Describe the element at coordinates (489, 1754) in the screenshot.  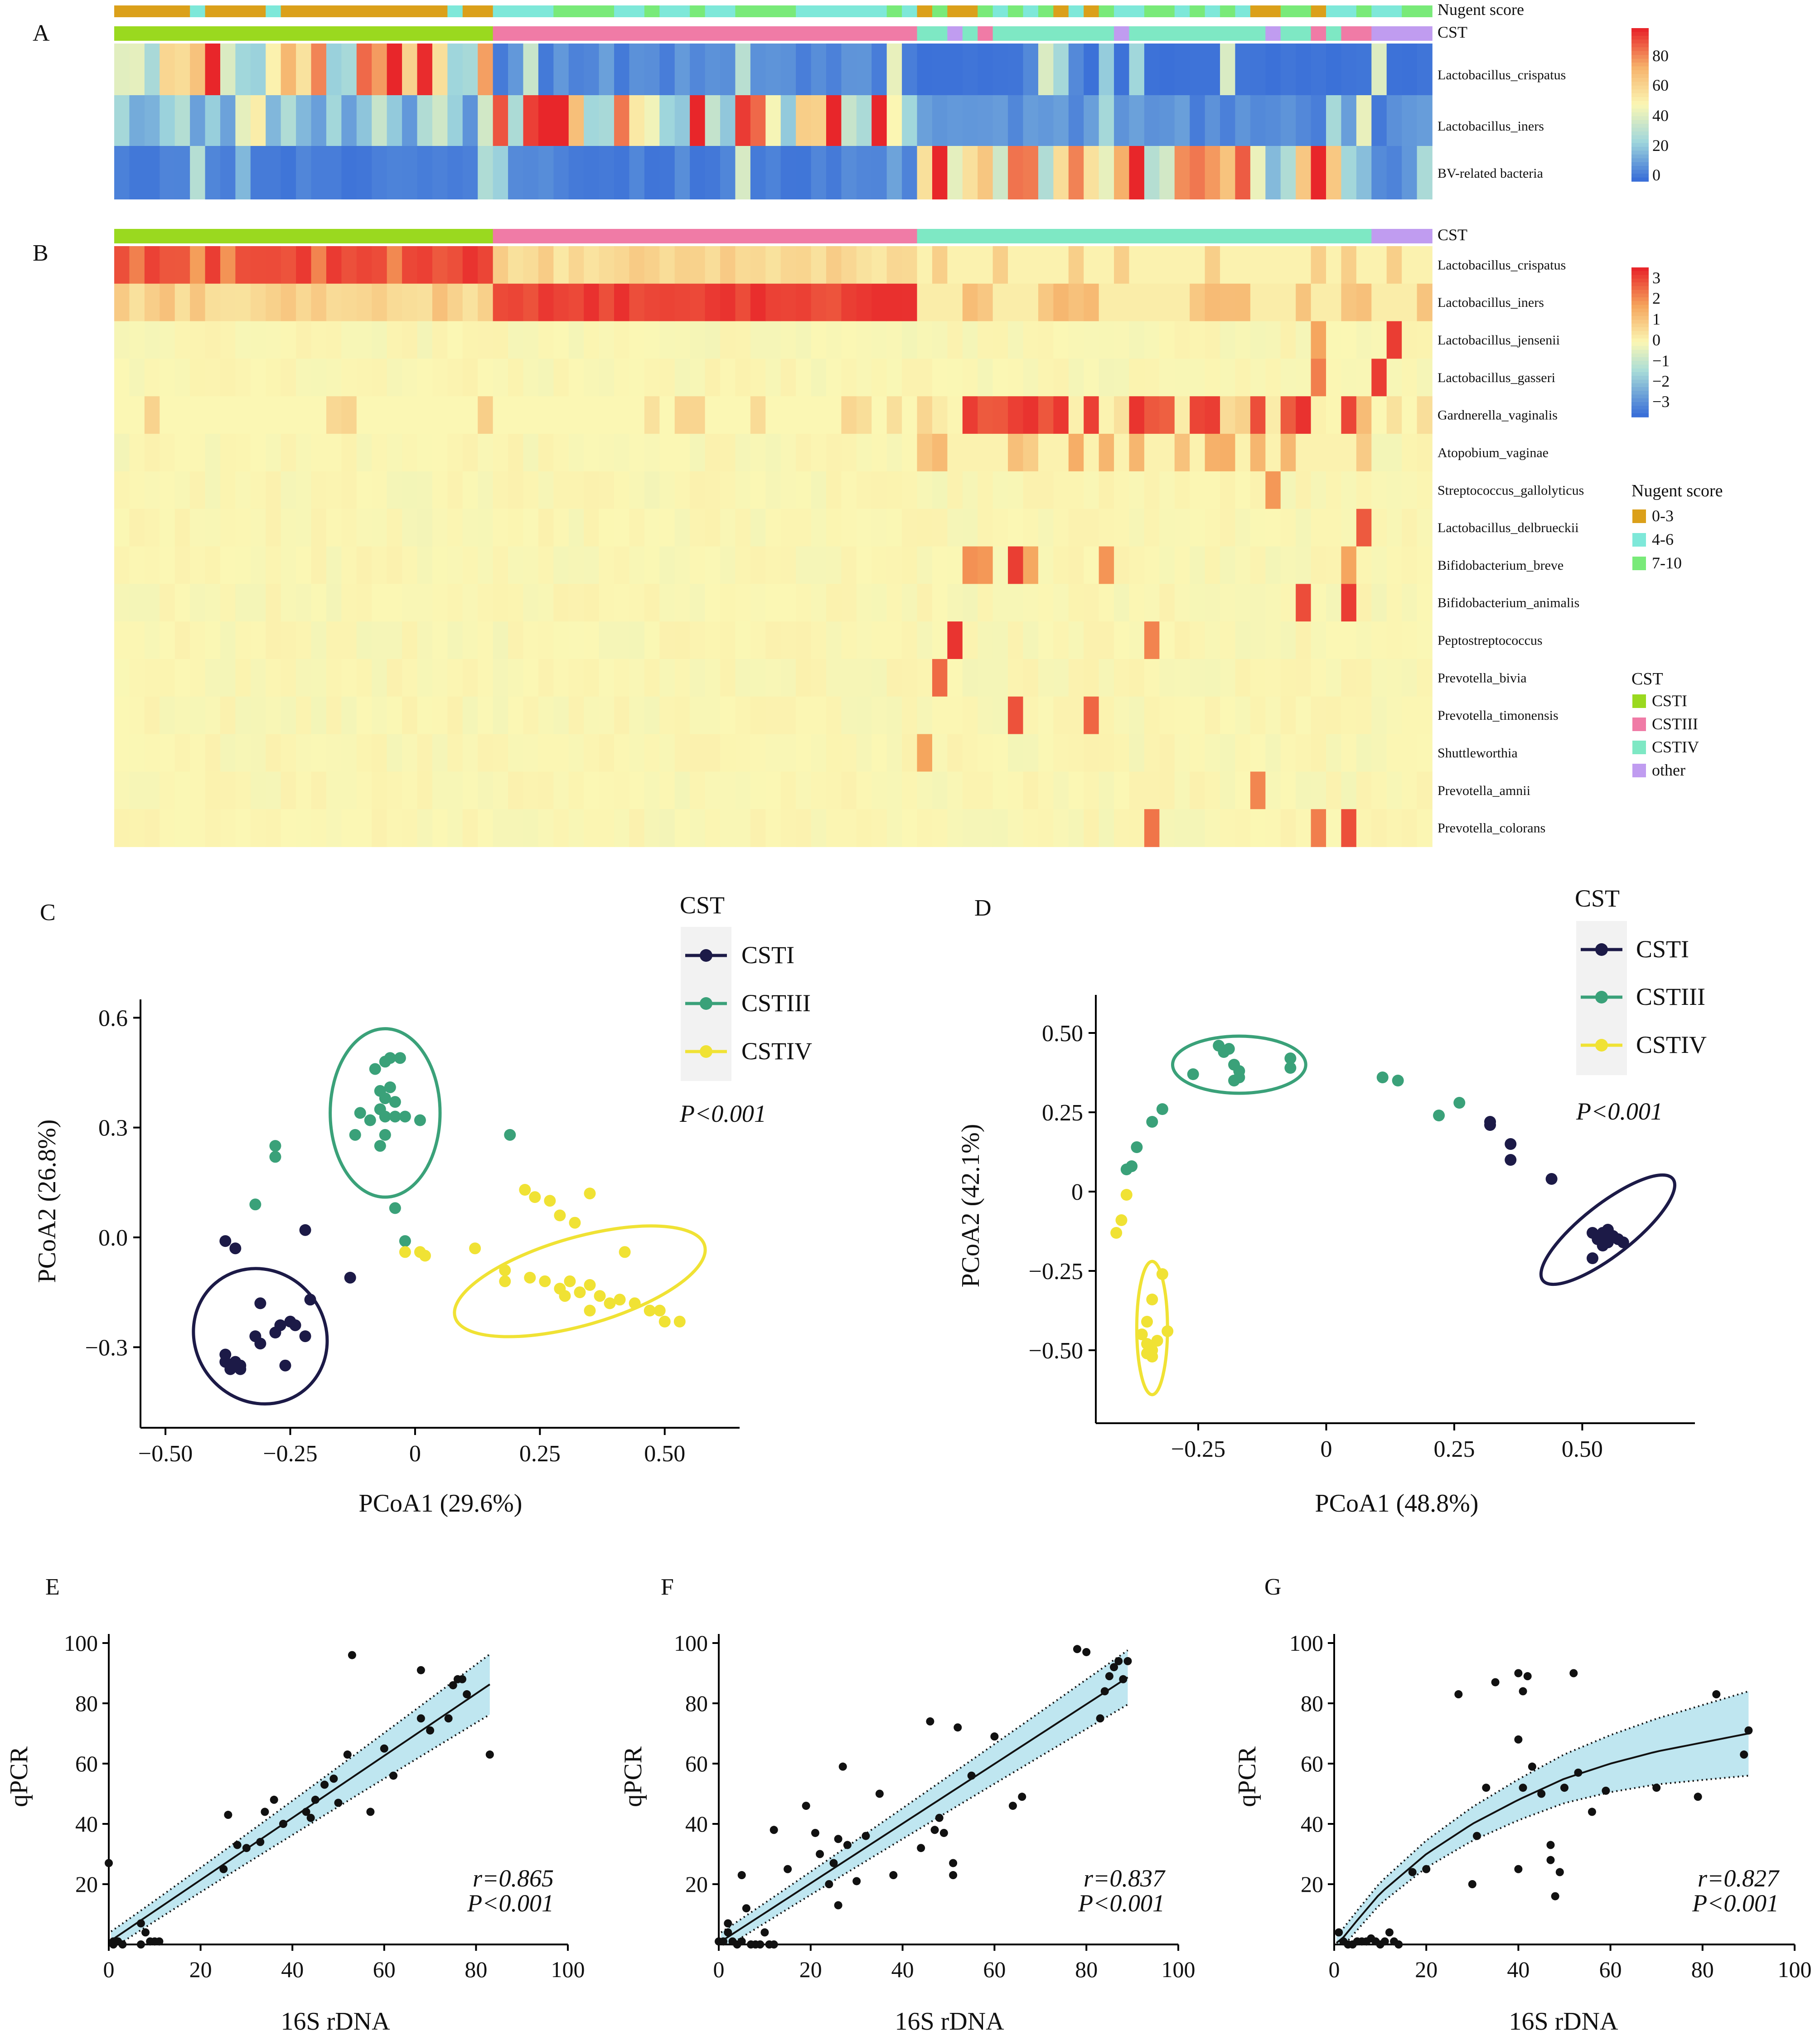
I see `correlation-e-point` at that location.